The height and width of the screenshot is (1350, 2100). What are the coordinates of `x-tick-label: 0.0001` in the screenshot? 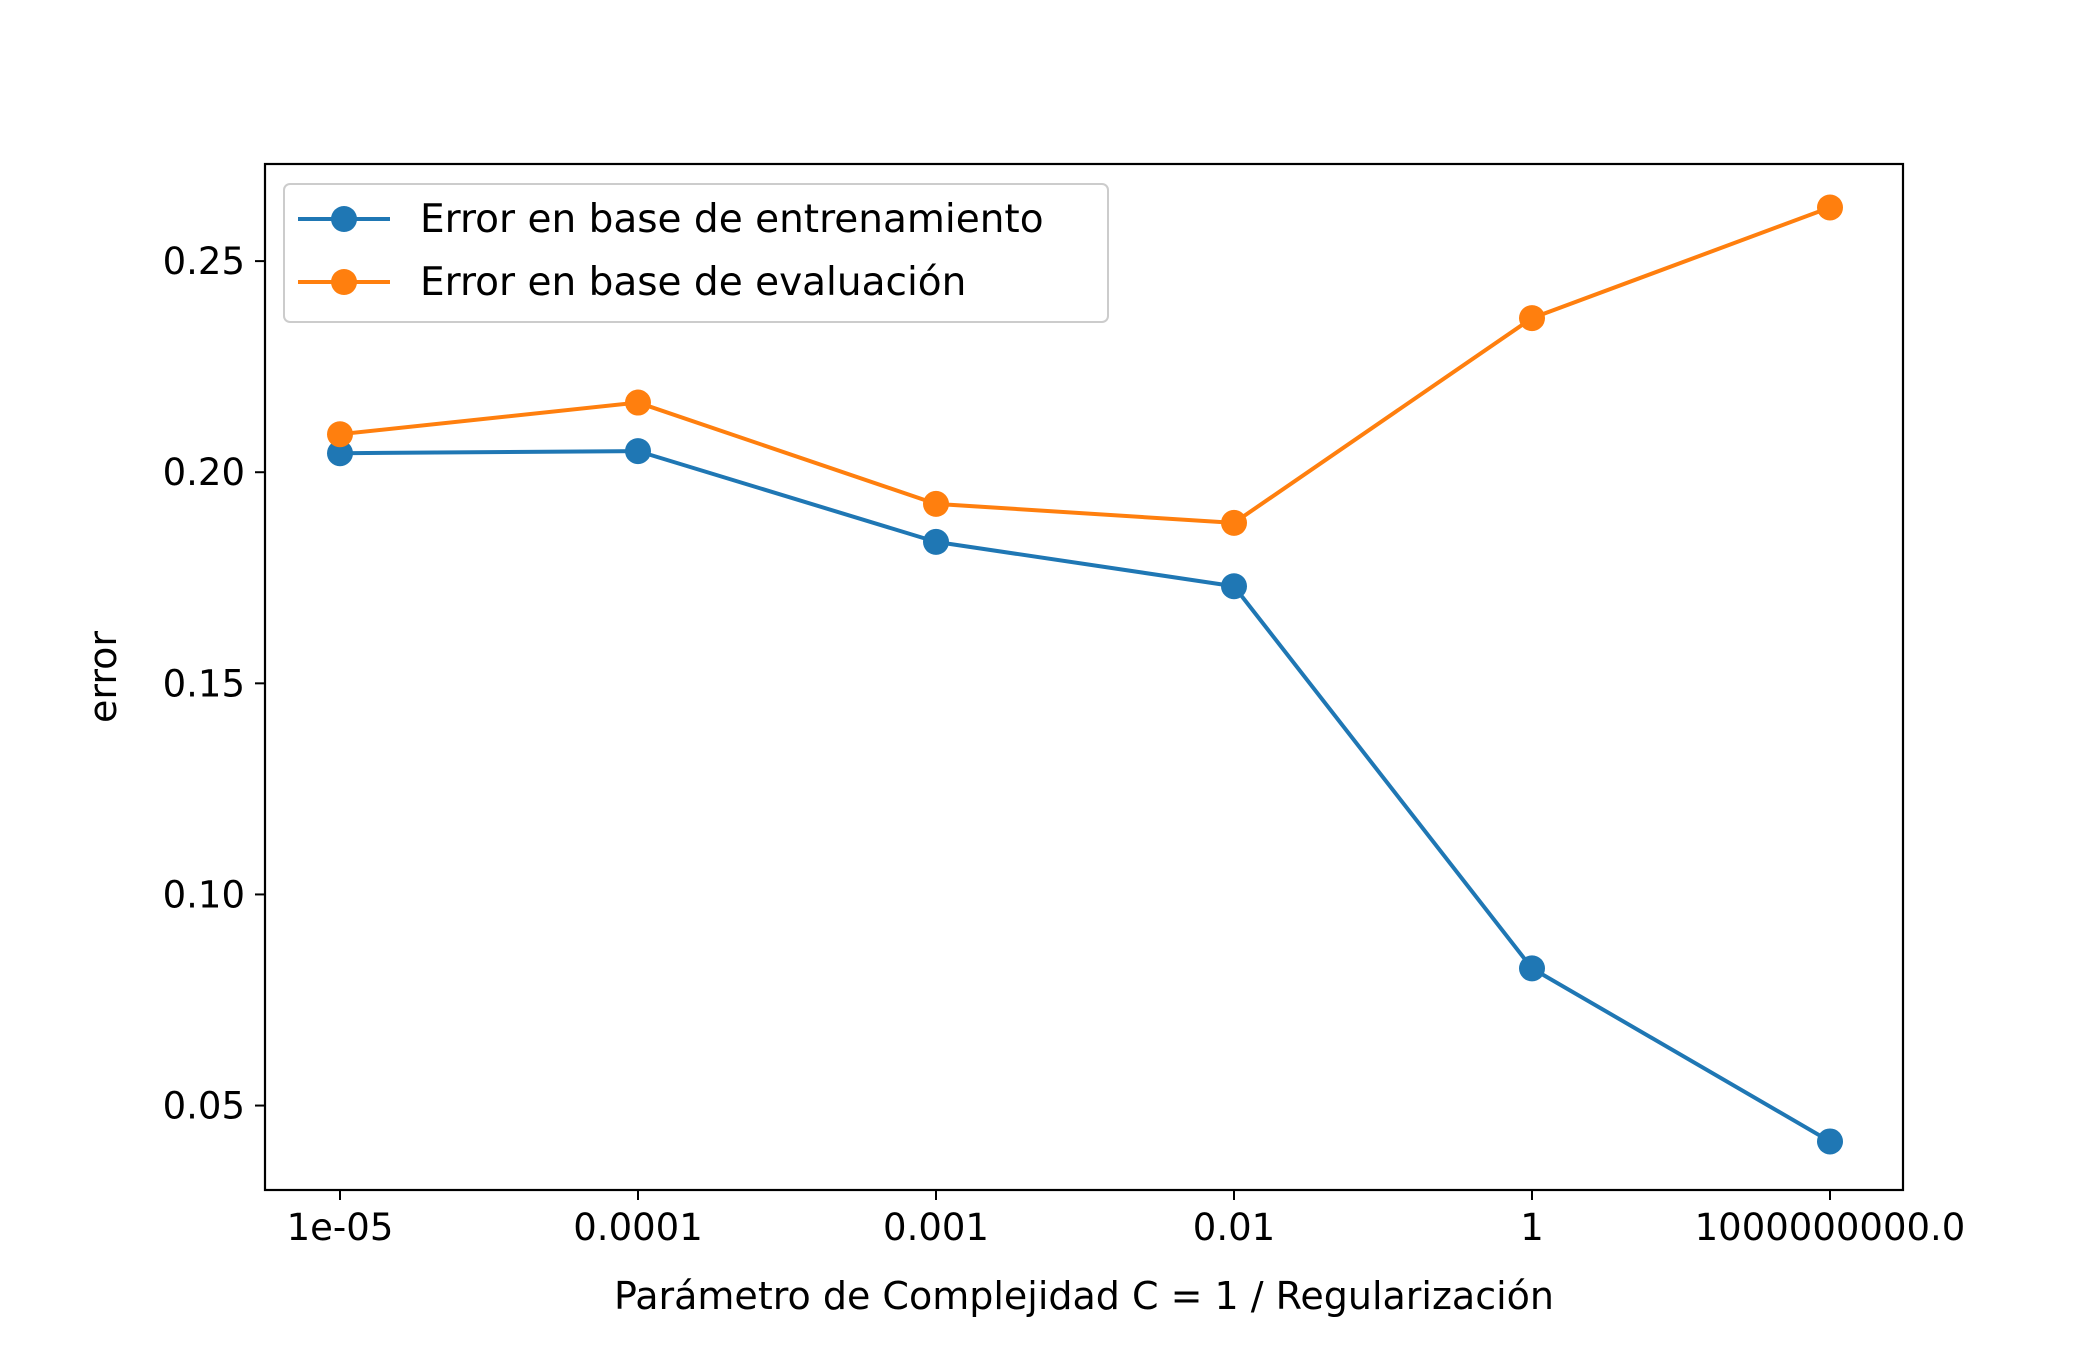 It's located at (637, 1227).